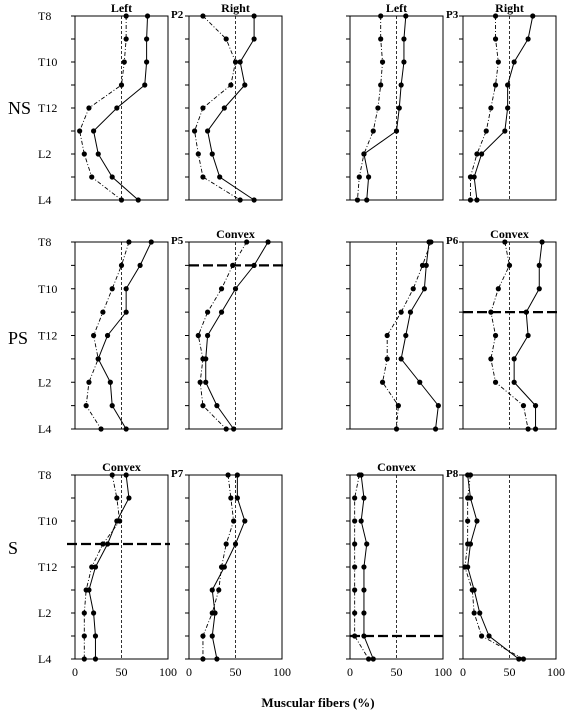  Describe the element at coordinates (452, 474) in the screenshot. I see `panel-tag: P8` at that location.